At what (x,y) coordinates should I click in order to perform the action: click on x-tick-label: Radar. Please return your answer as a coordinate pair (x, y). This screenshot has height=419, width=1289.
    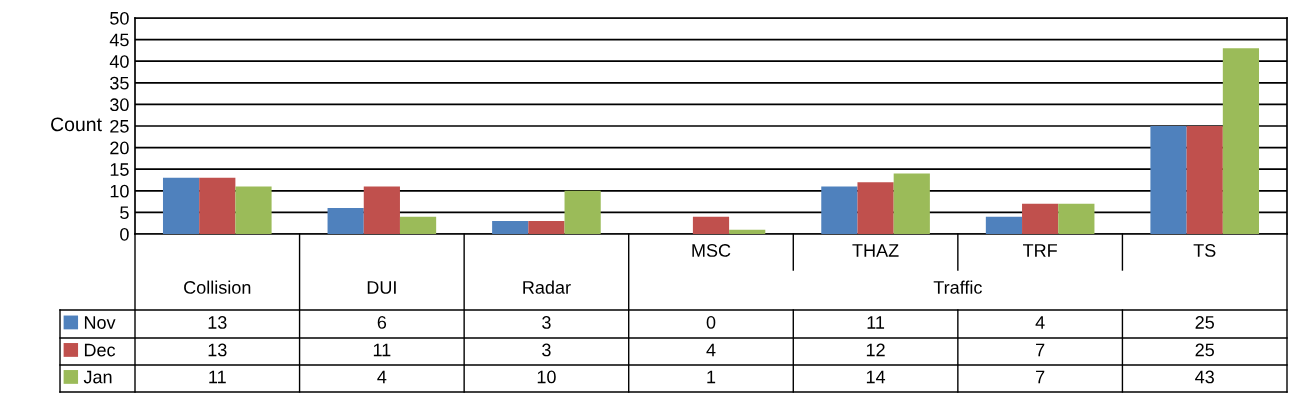
    Looking at the image, I should click on (547, 287).